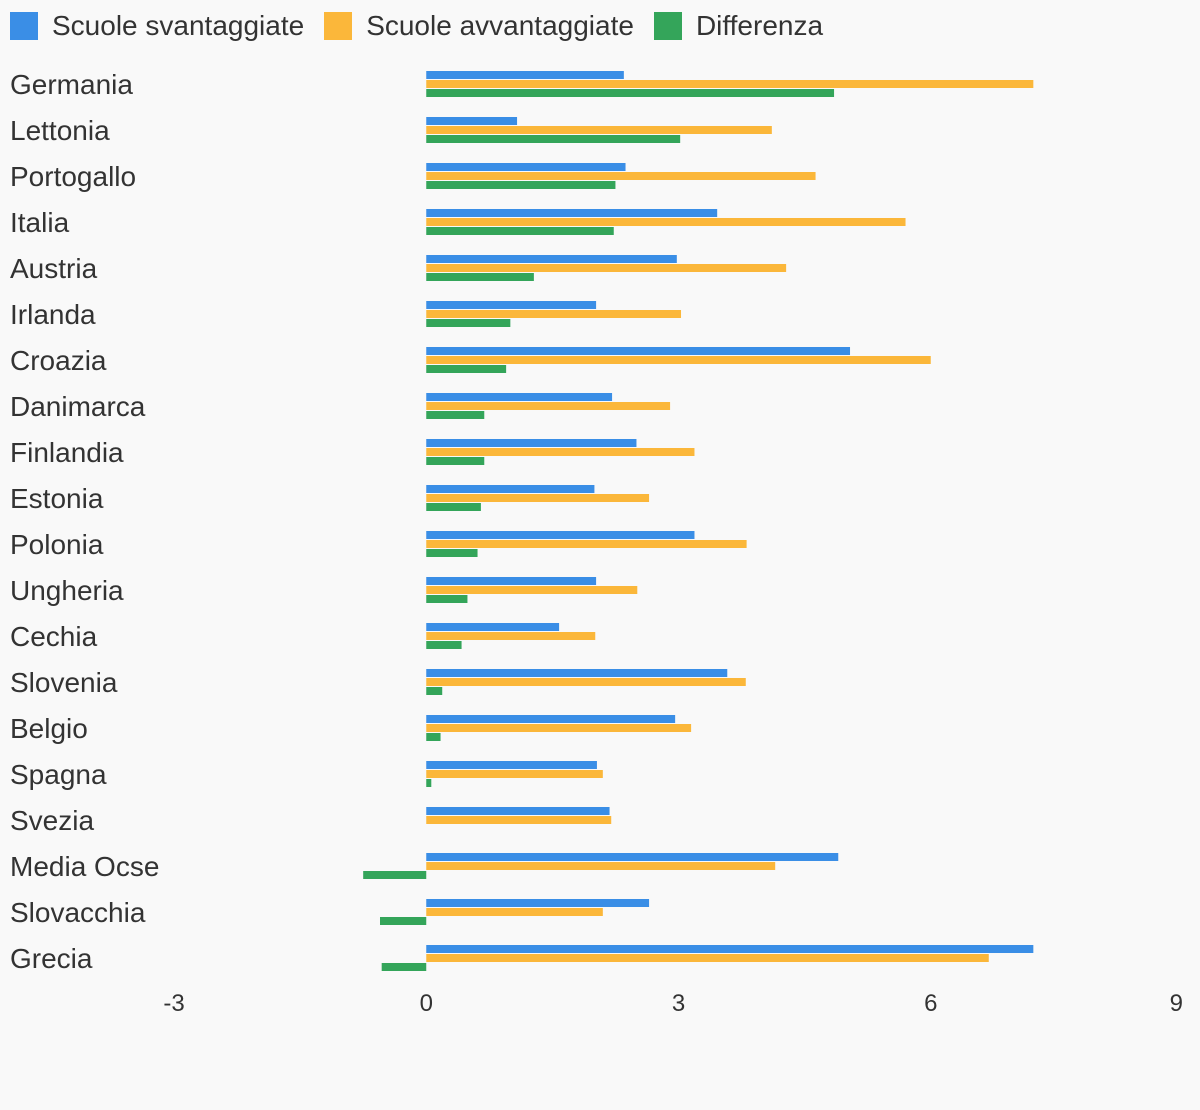  Describe the element at coordinates (532, 590) in the screenshot. I see `bar-scuole-avvantaggiate-ungheria` at that location.